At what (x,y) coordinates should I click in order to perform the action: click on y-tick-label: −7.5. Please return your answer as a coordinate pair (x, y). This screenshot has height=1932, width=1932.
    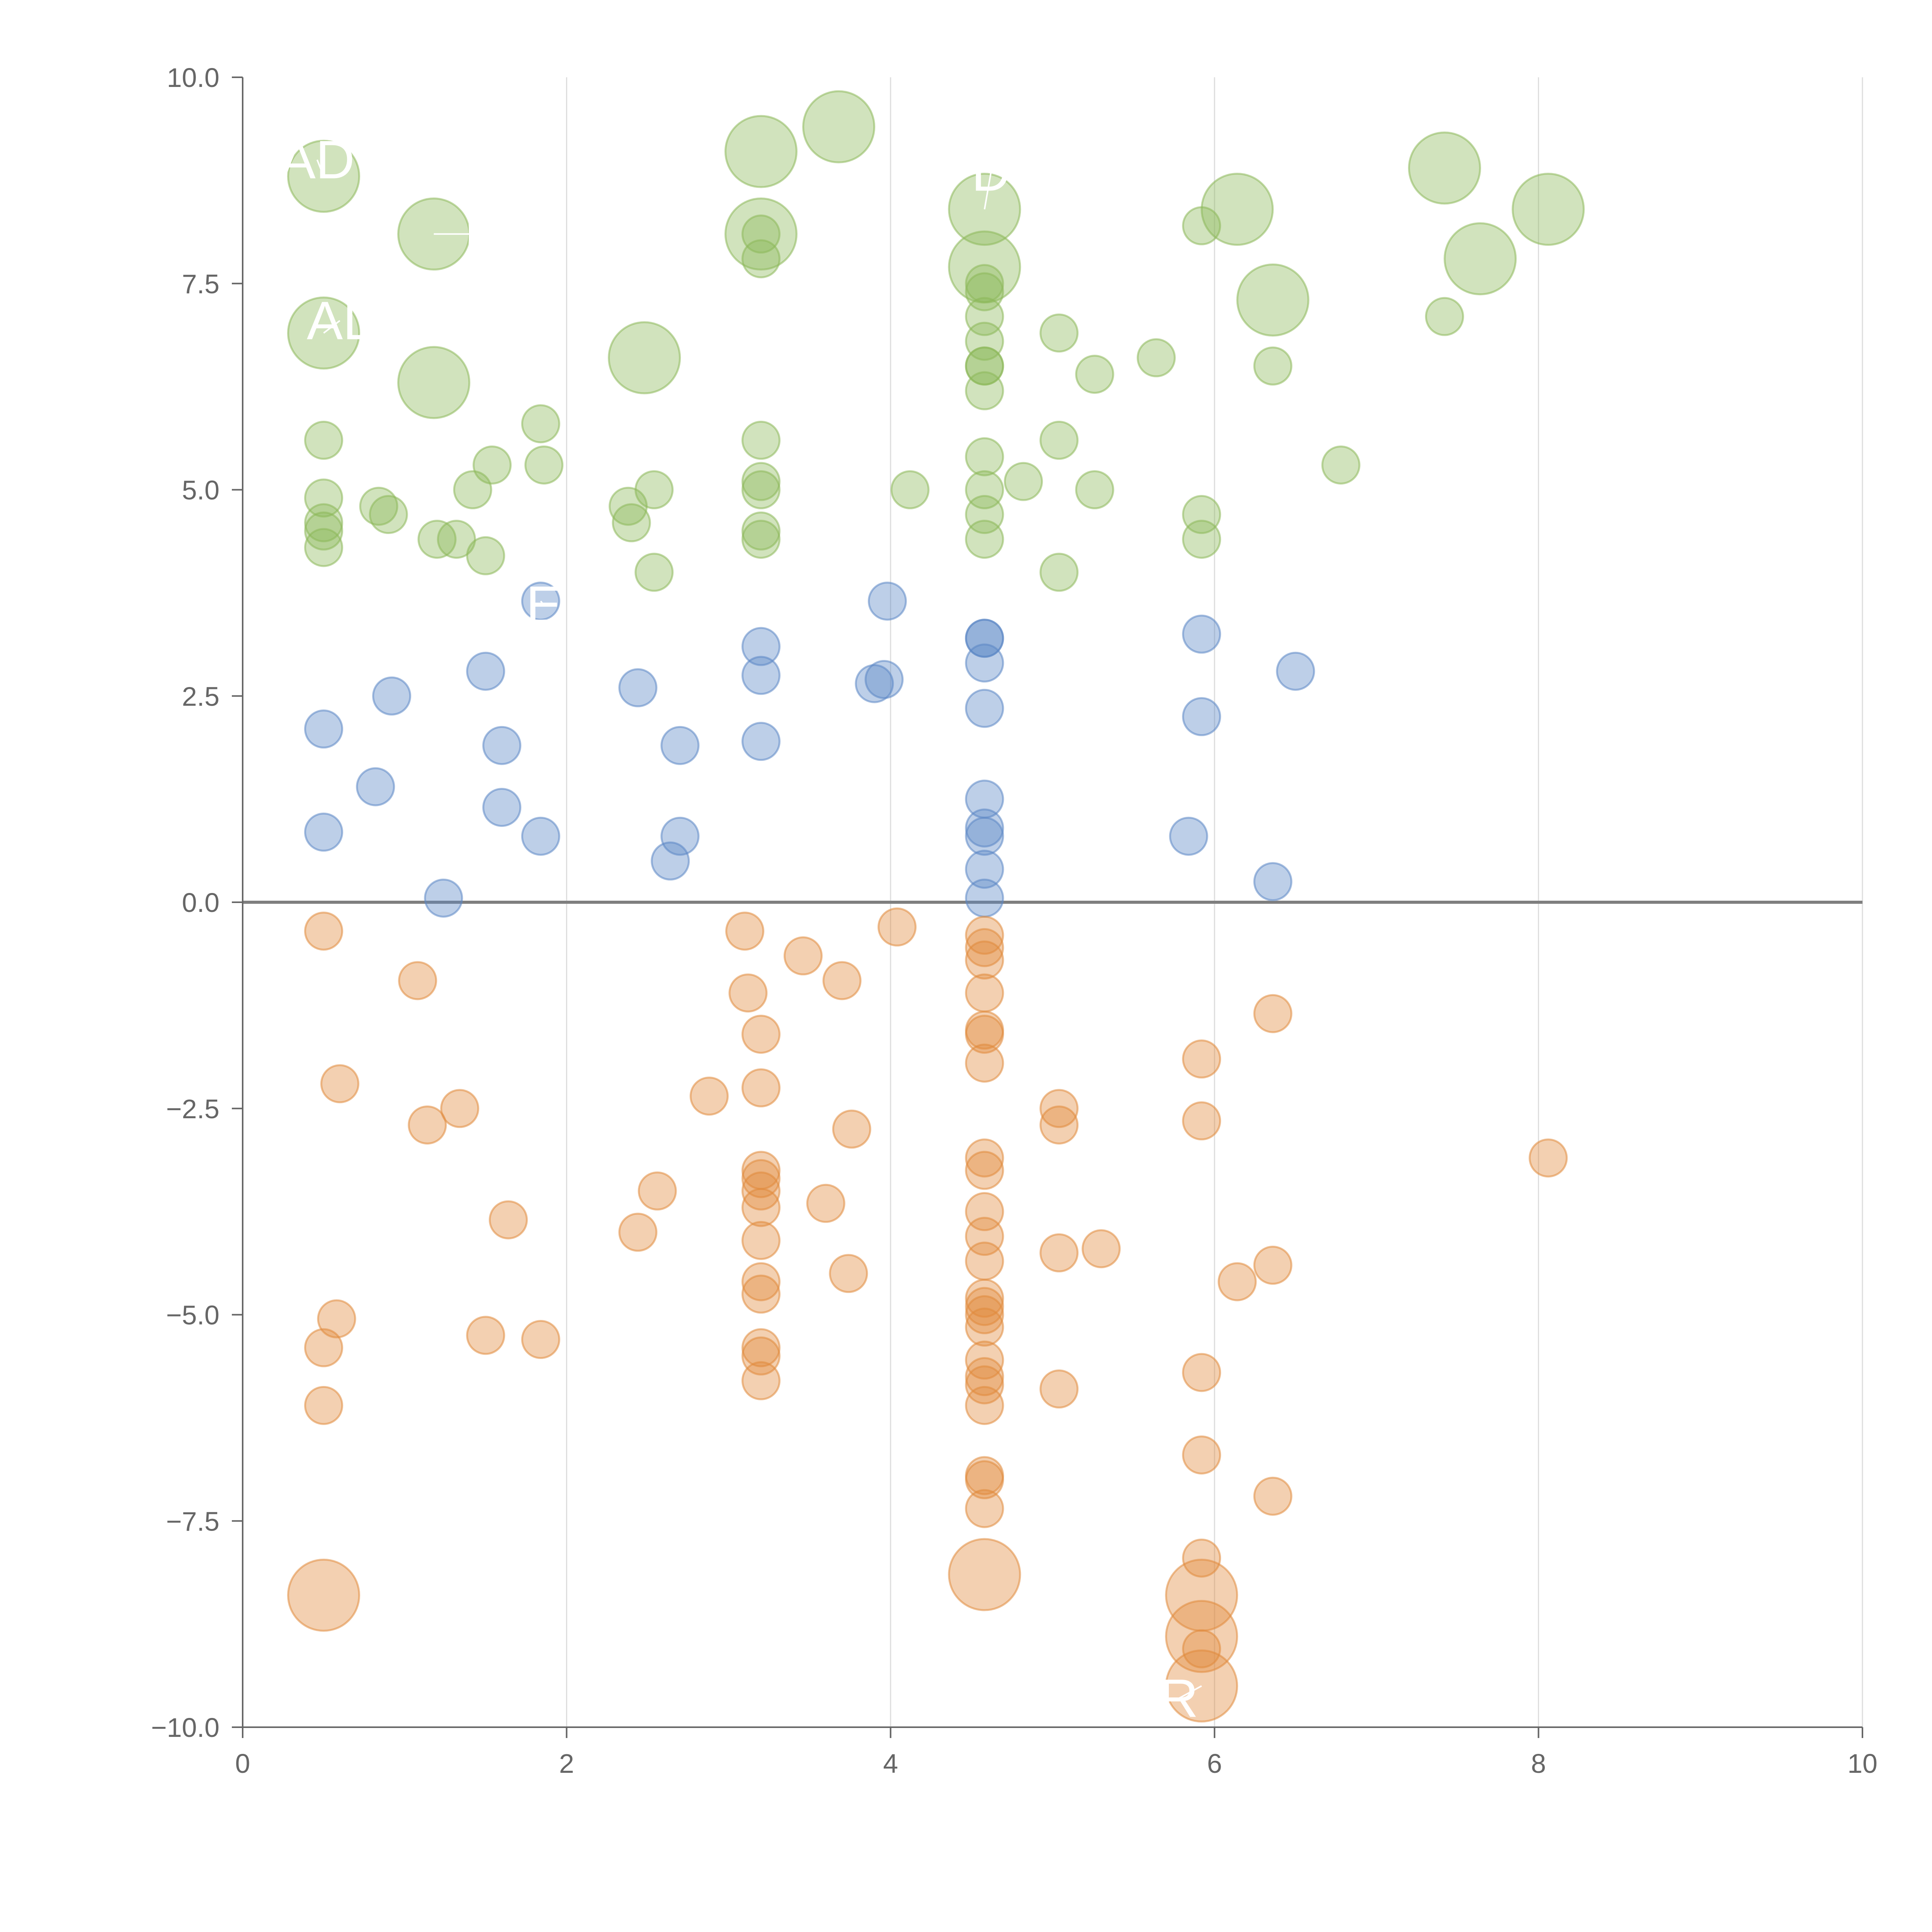
    Looking at the image, I should click on (192, 1521).